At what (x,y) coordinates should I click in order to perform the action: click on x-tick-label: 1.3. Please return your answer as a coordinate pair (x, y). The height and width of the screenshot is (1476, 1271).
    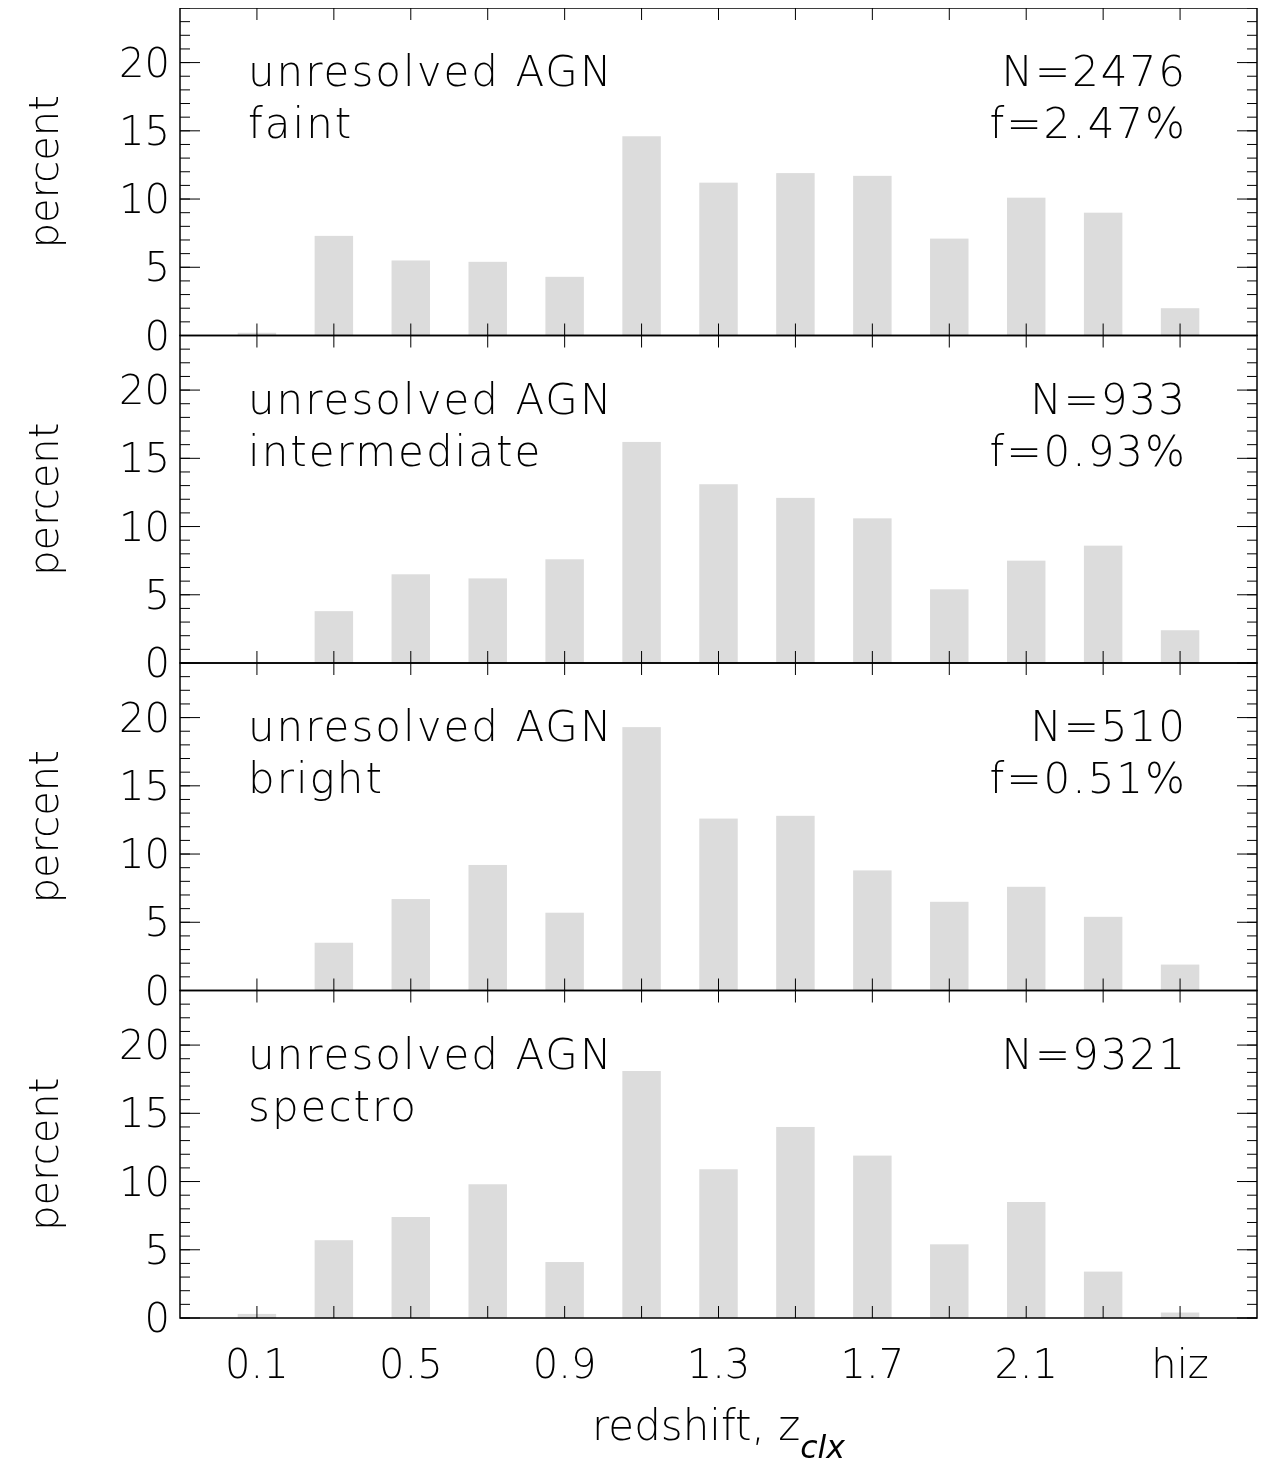
    Looking at the image, I should click on (718, 1364).